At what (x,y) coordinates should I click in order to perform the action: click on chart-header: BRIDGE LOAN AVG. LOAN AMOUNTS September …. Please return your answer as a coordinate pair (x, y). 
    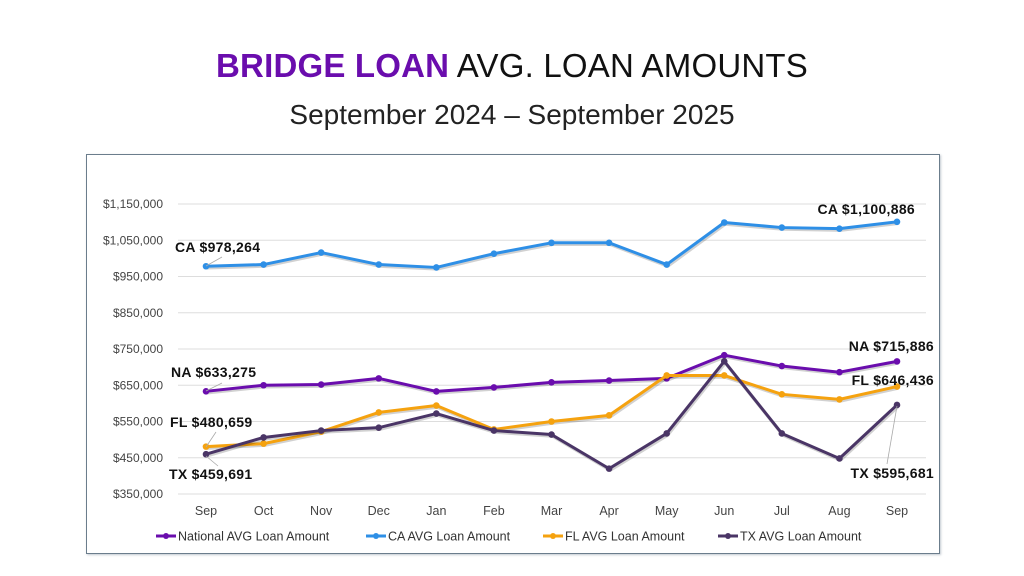
    Looking at the image, I should click on (512, 89).